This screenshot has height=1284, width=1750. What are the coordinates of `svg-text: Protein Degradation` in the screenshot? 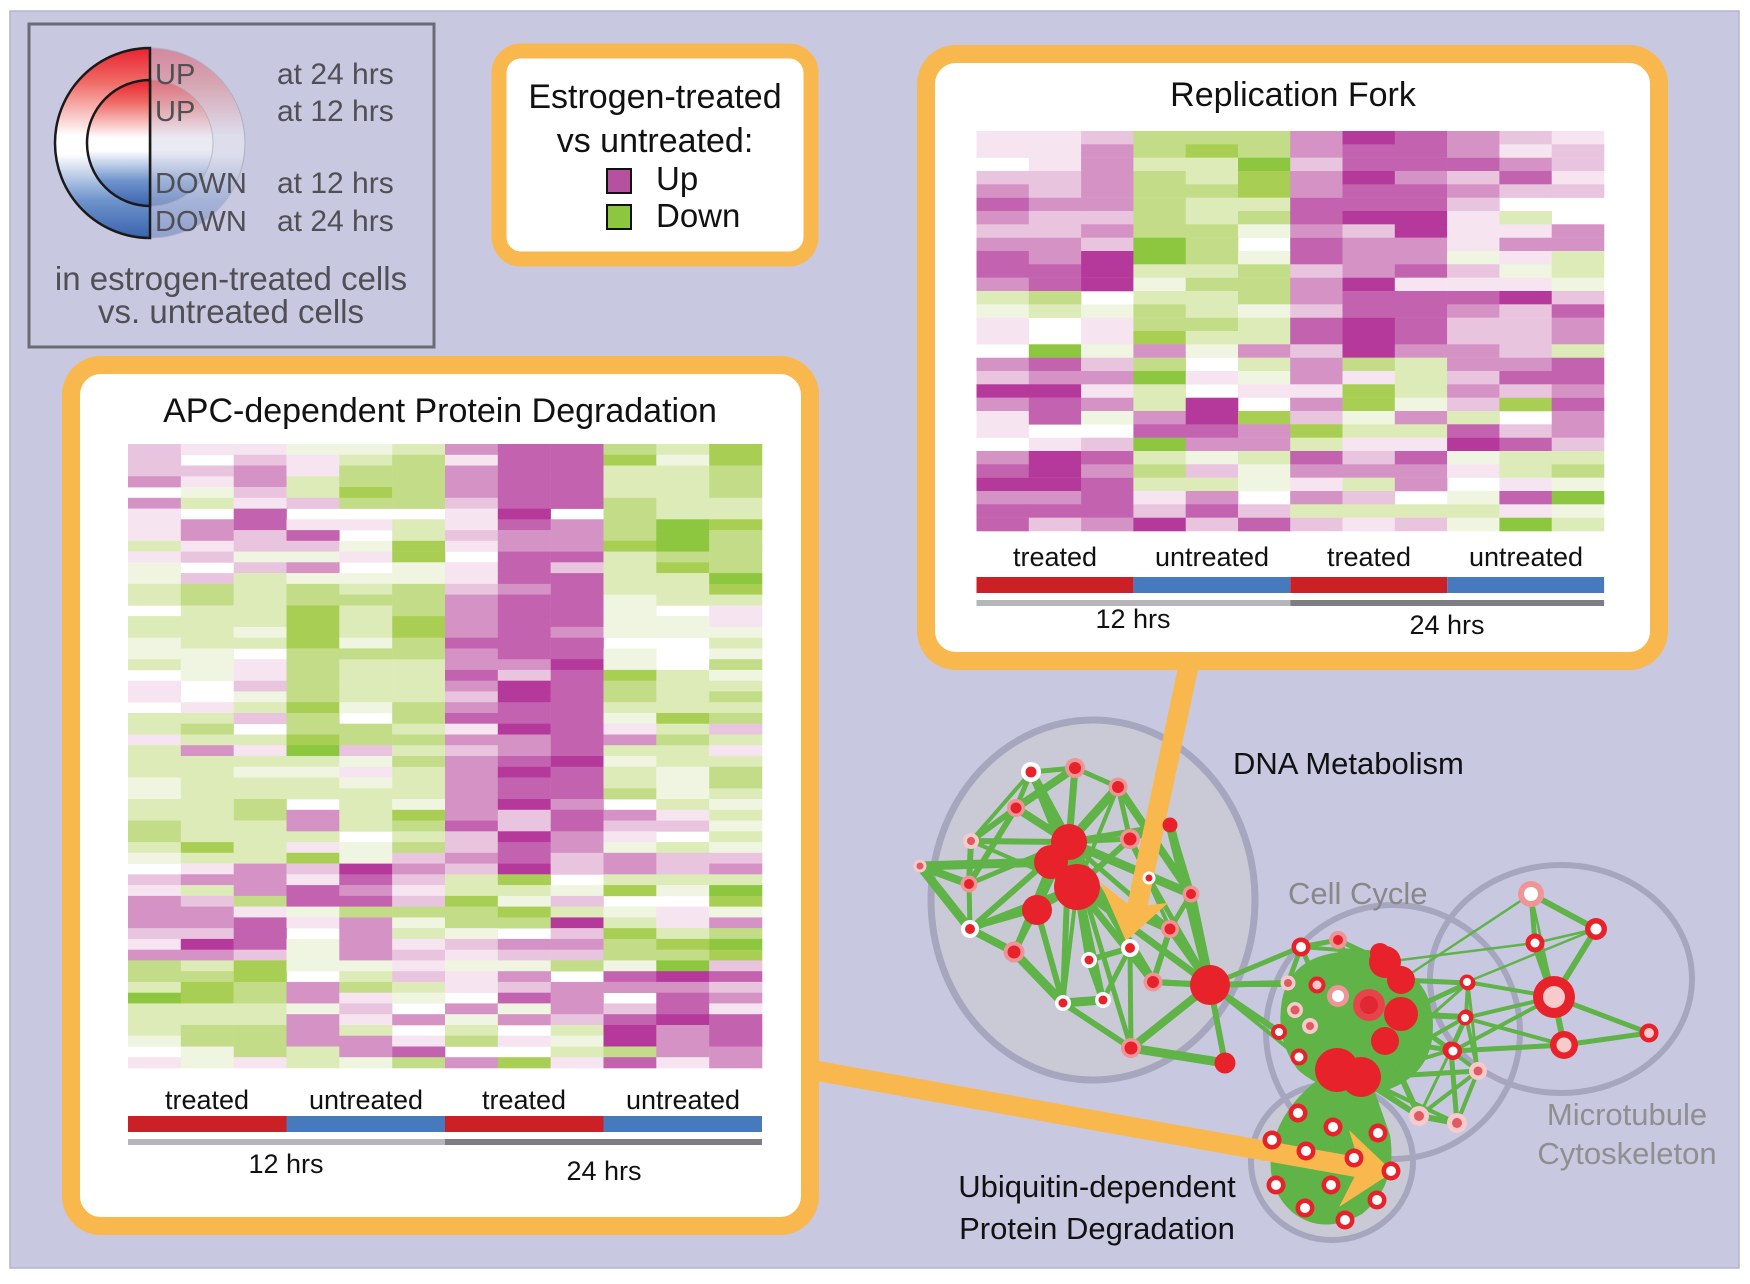 It's located at (1097, 1228).